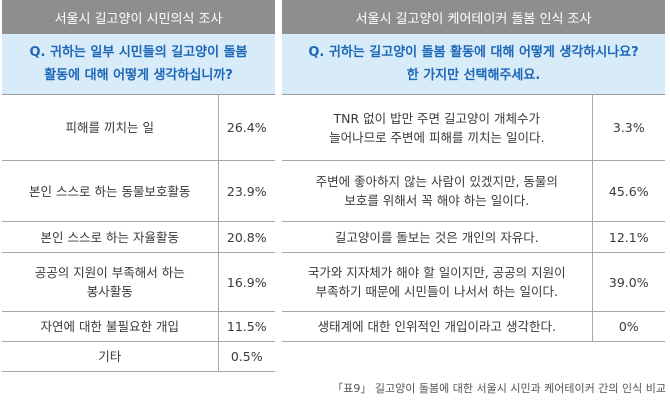  I want to click on table-row: 공공의 지원이 부족해서 하는 봉사활동 16.9%, so click(139, 282).